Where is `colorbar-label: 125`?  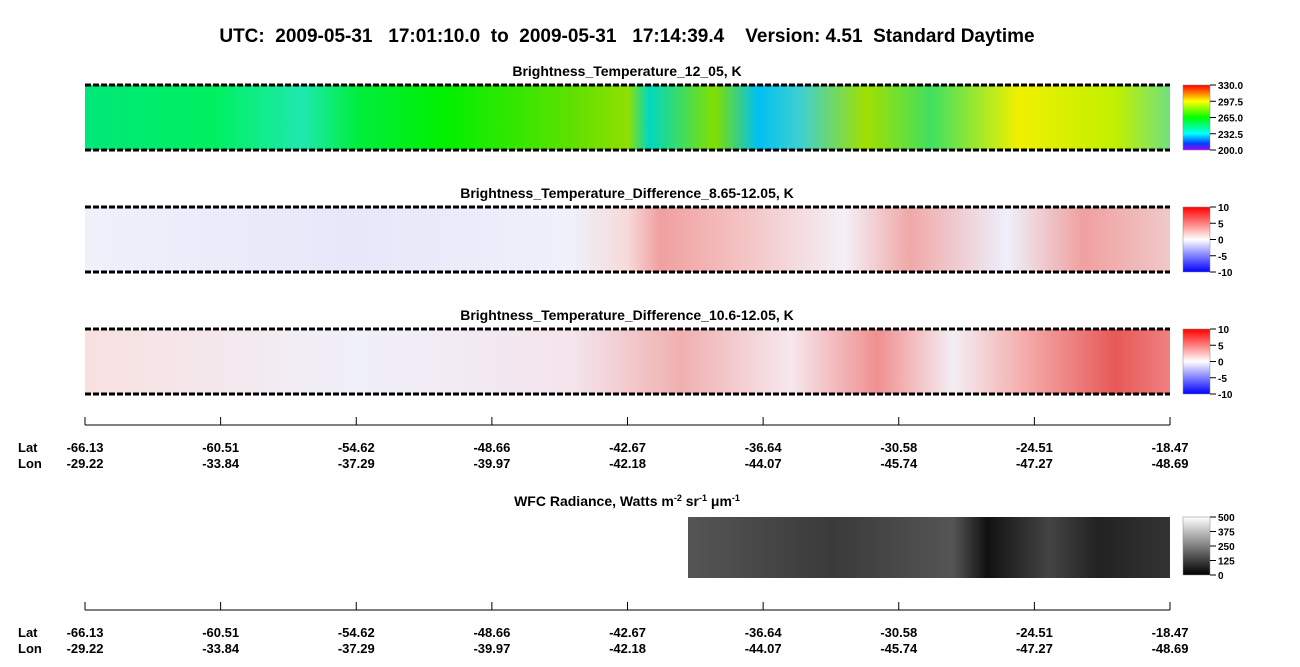
colorbar-label: 125 is located at coordinates (1226, 562).